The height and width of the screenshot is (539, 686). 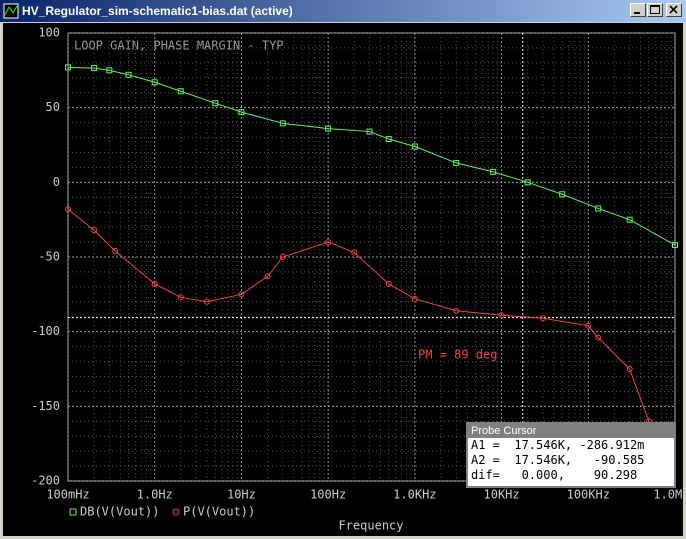 I want to click on minimize-button, so click(x=638, y=10).